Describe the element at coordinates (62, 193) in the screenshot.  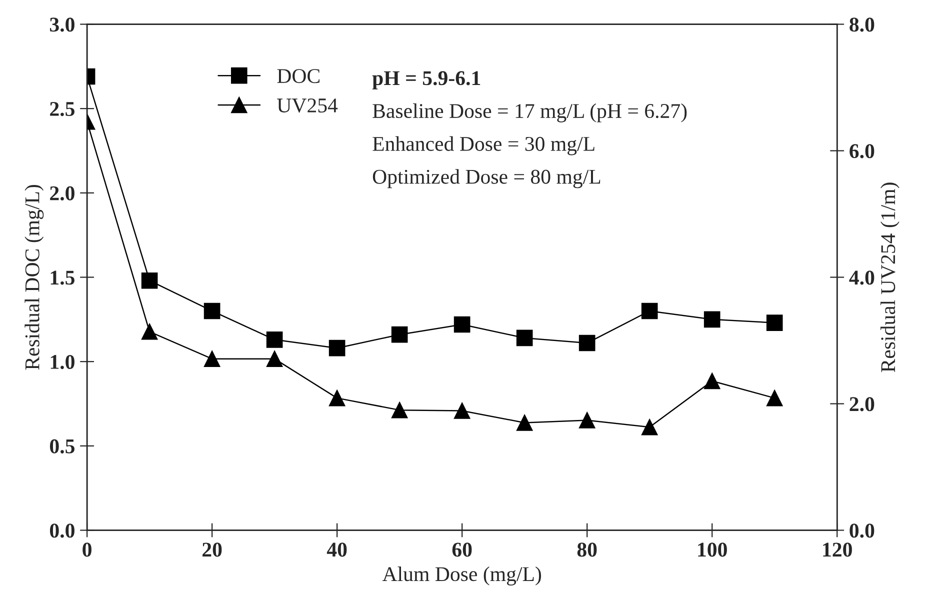
I see `y-tick-label: 2.0` at that location.